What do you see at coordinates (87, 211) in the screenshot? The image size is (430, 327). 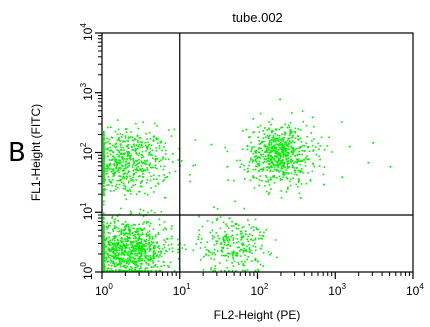 I see `y-tick-label: 101` at bounding box center [87, 211].